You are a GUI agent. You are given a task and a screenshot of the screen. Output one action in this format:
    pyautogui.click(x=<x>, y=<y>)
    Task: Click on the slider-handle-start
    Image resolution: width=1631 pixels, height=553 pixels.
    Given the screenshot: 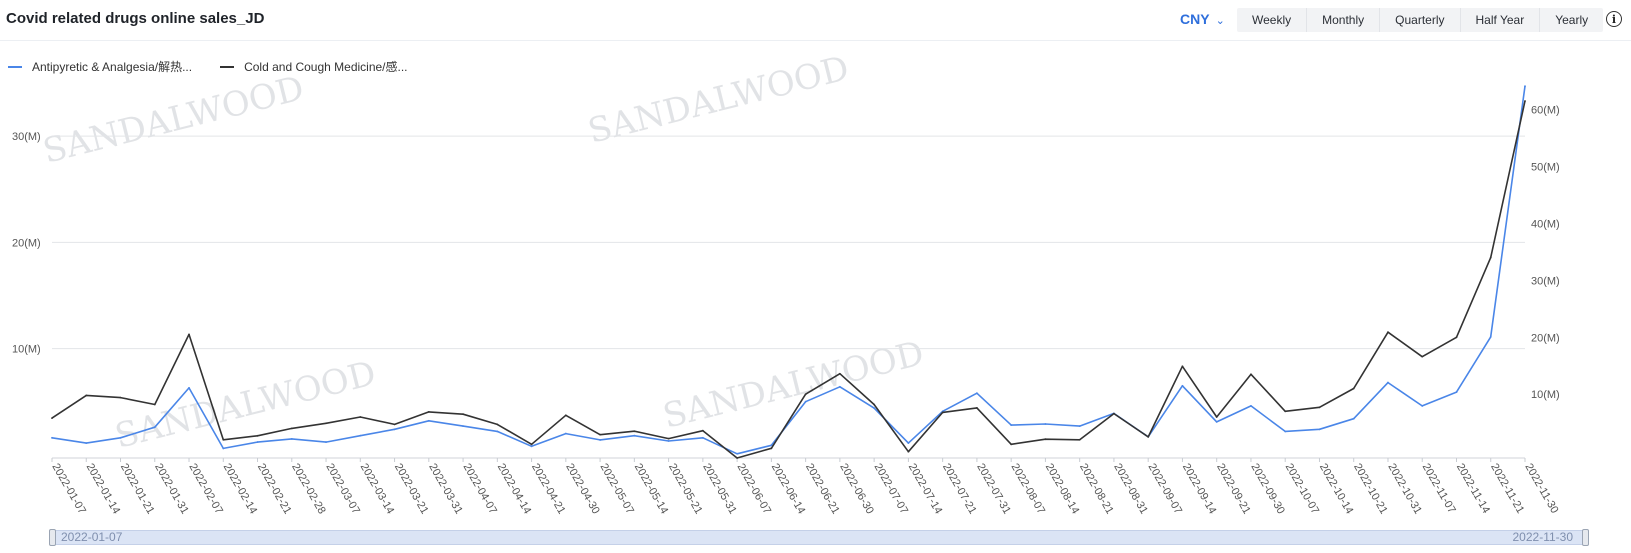 What is the action you would take?
    pyautogui.click(x=52, y=537)
    